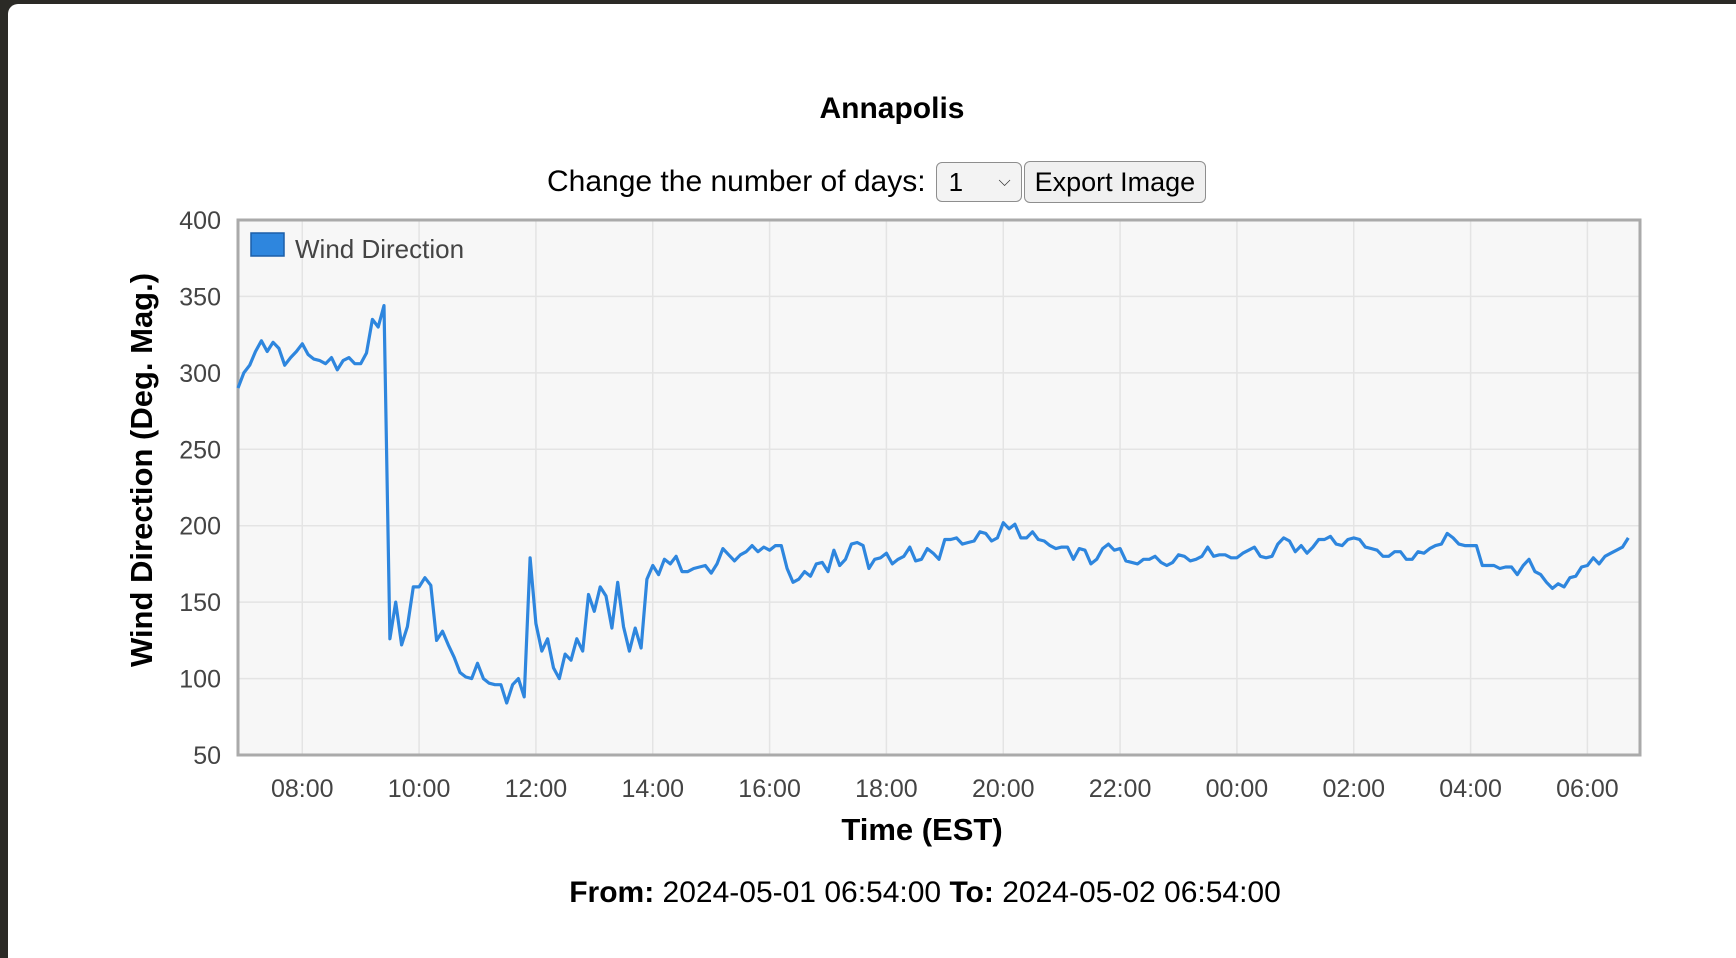 The image size is (1736, 958). What do you see at coordinates (200, 221) in the screenshot?
I see `y-tick-label: 400` at bounding box center [200, 221].